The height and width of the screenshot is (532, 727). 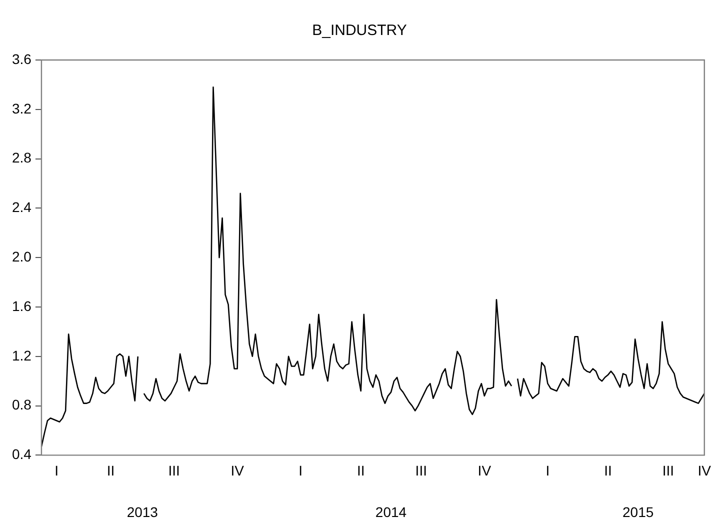 What do you see at coordinates (22, 207) in the screenshot?
I see `y-tick-label: 2.4` at bounding box center [22, 207].